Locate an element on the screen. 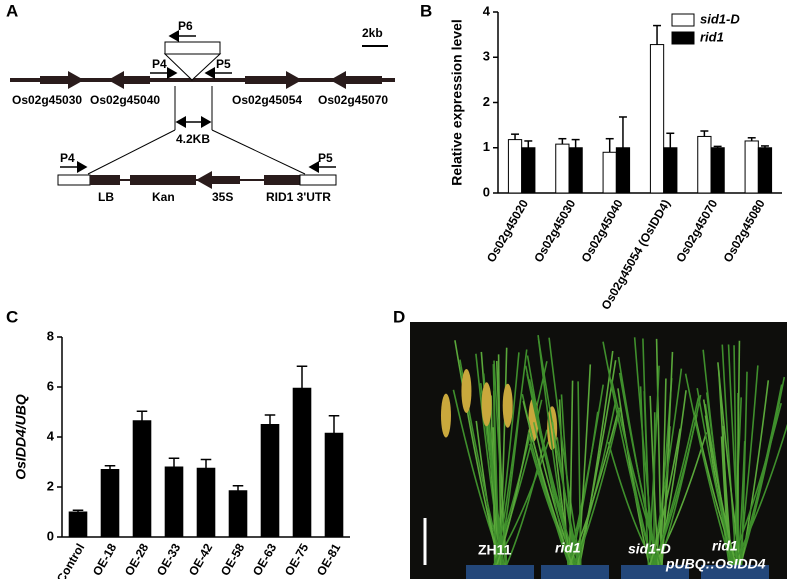 Image resolution: width=787 pixels, height=579 pixels. insert-box is located at coordinates (192, 48).